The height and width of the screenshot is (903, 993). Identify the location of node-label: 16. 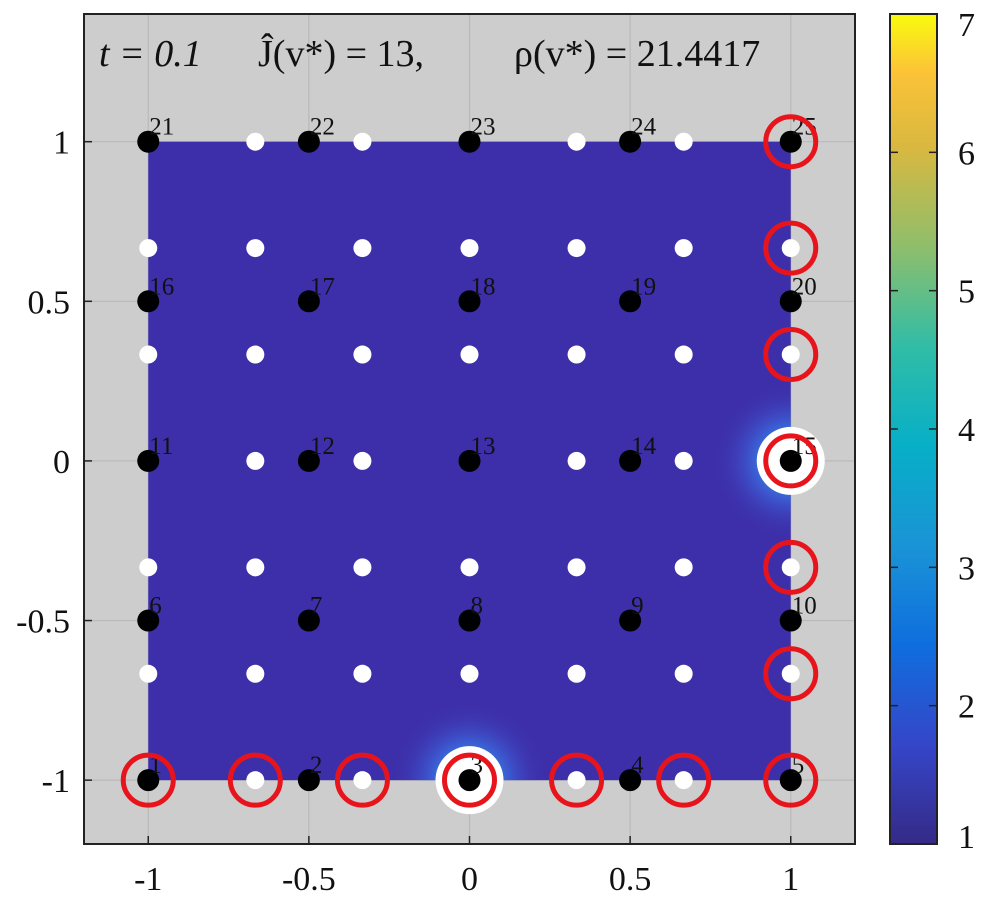
(161, 286).